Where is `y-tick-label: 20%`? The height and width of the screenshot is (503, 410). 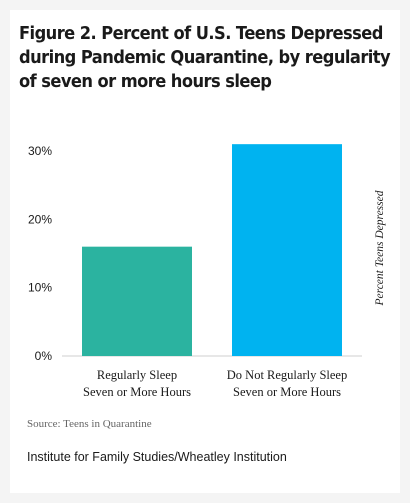 y-tick-label: 20% is located at coordinates (40, 219).